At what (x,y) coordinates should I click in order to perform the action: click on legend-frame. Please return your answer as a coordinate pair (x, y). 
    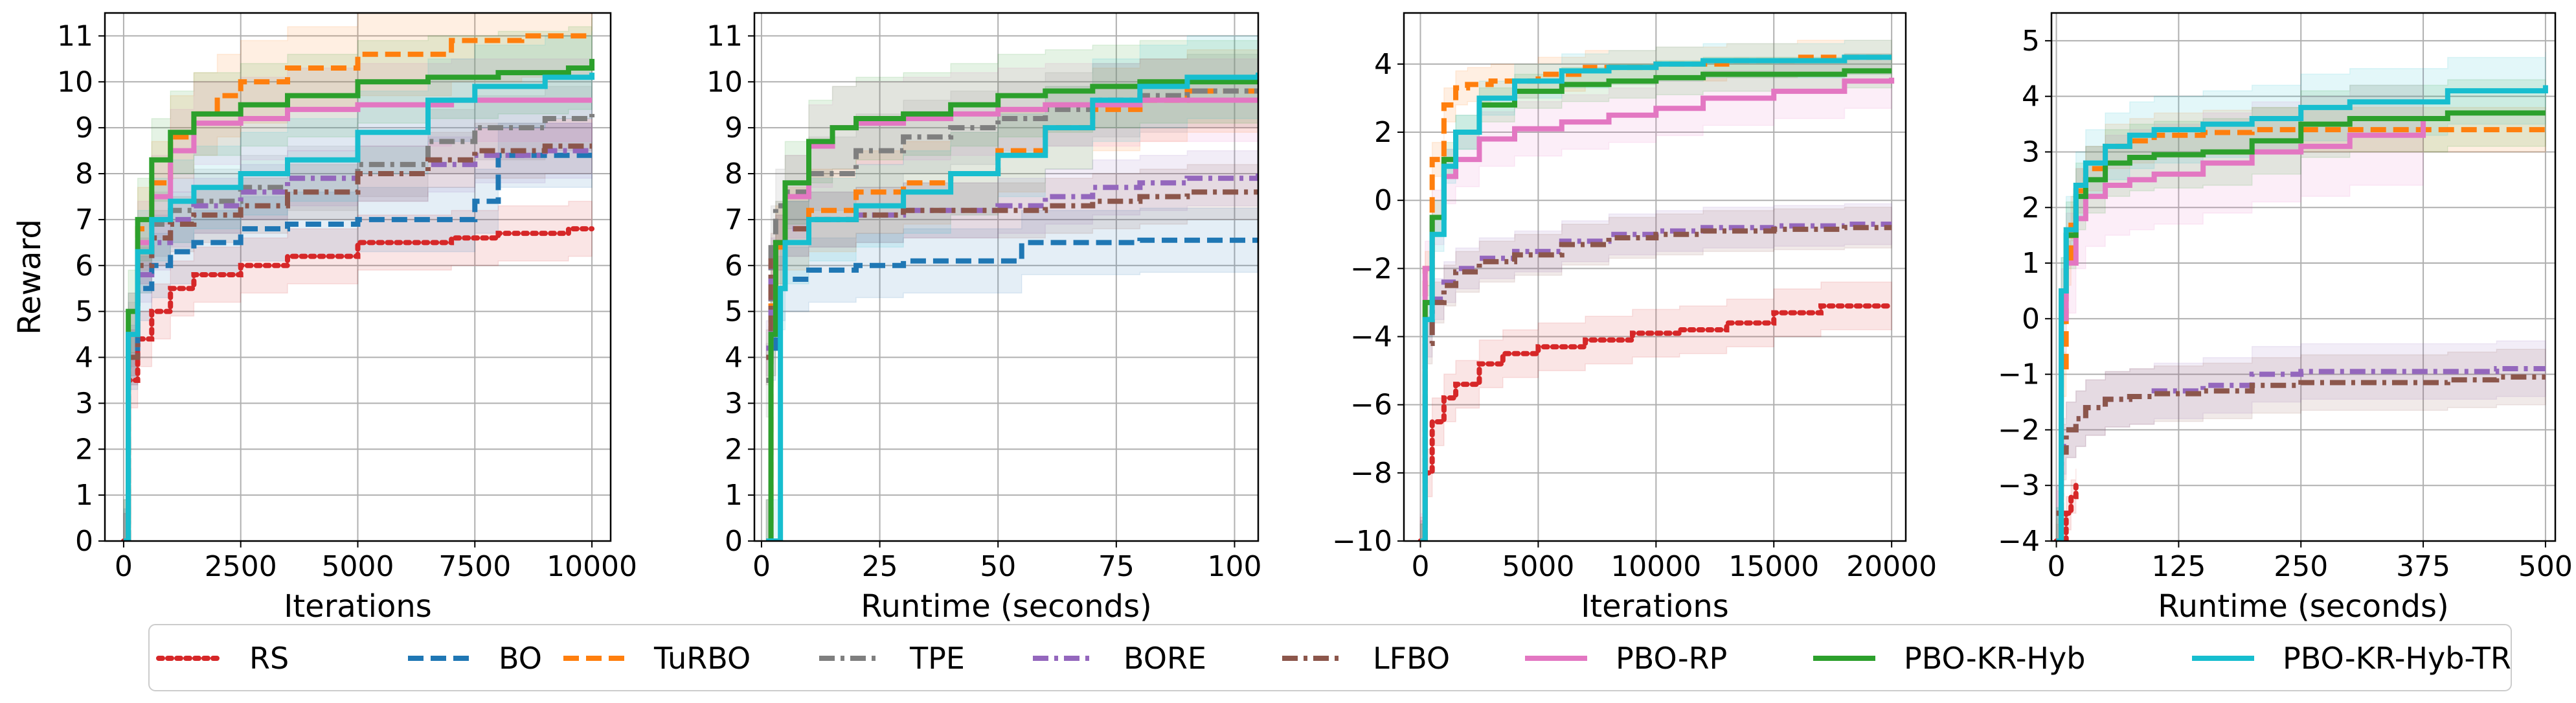
    Looking at the image, I should click on (1330, 657).